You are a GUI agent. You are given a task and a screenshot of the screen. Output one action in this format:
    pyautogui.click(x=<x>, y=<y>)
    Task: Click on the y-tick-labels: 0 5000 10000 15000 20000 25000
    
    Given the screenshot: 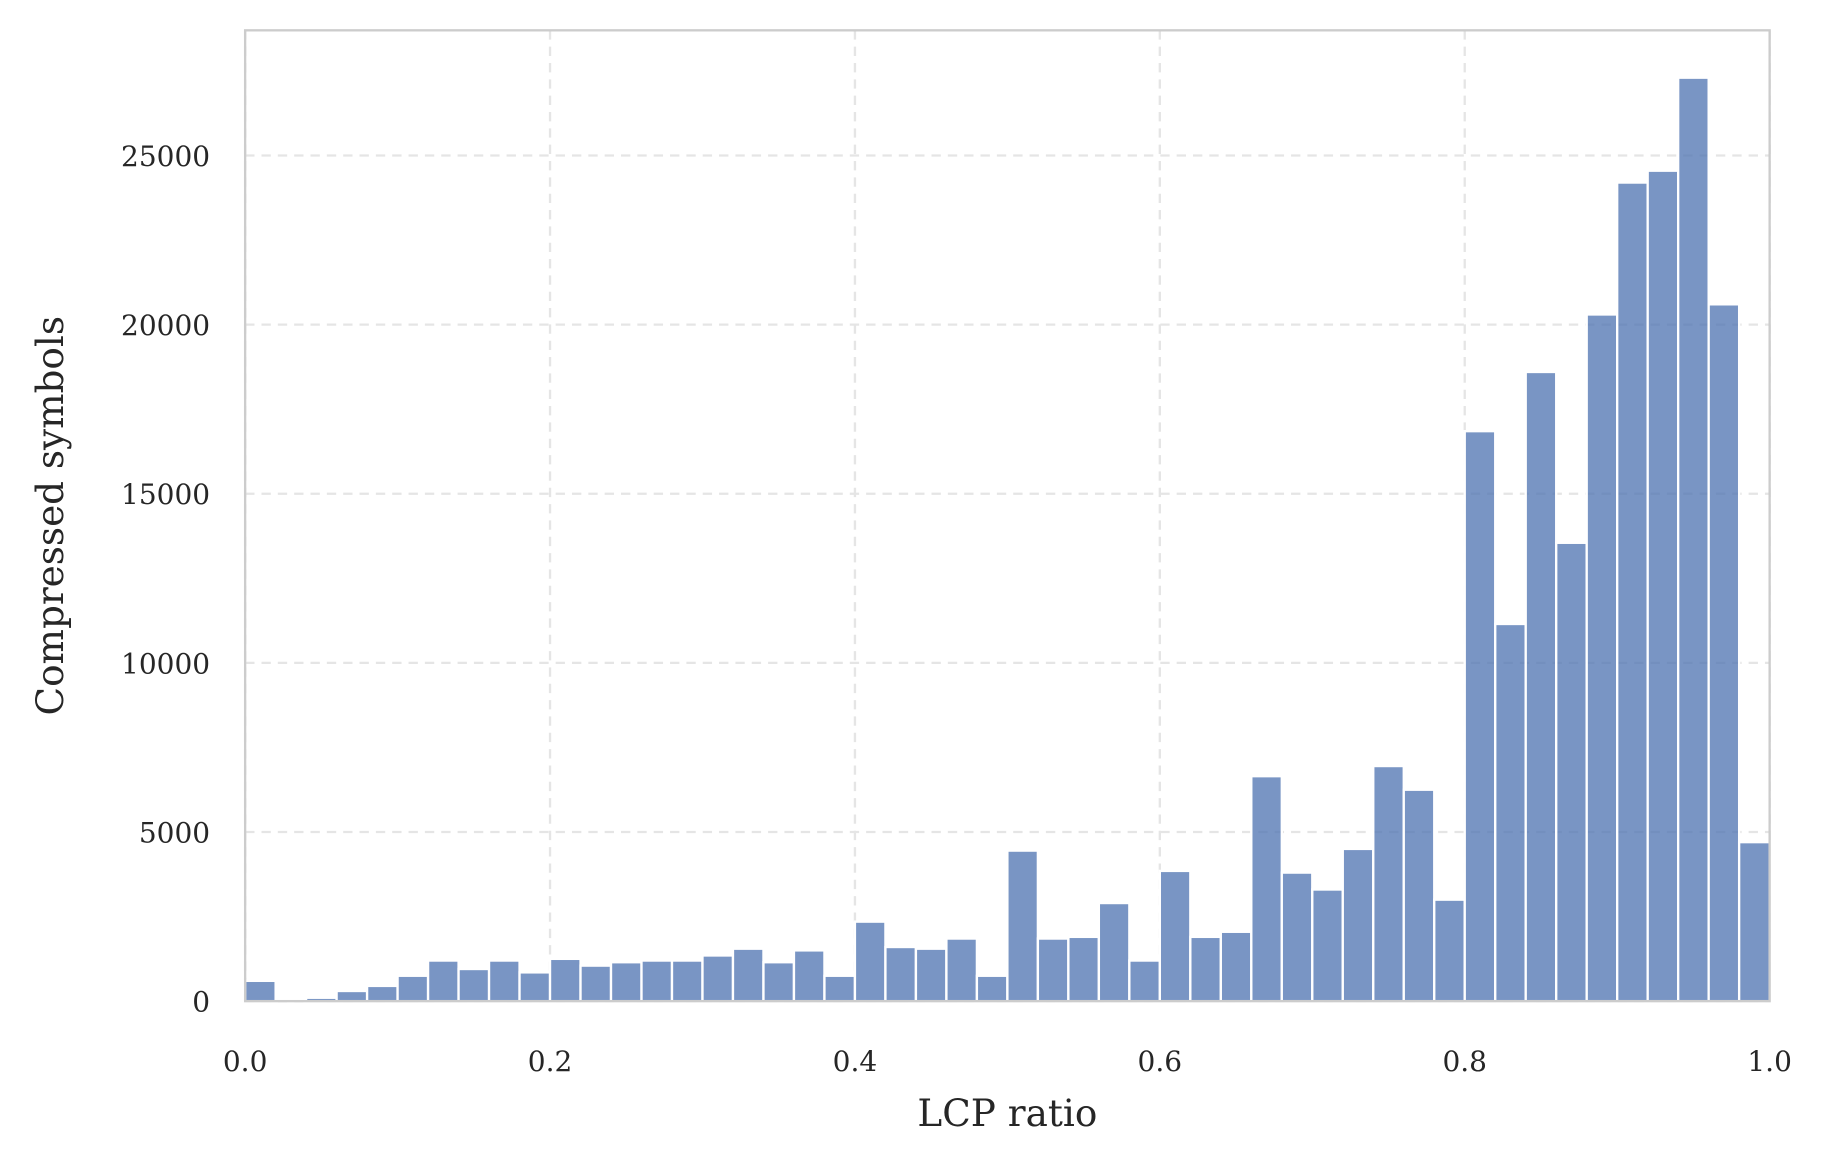 What is the action you would take?
    pyautogui.click(x=165, y=579)
    